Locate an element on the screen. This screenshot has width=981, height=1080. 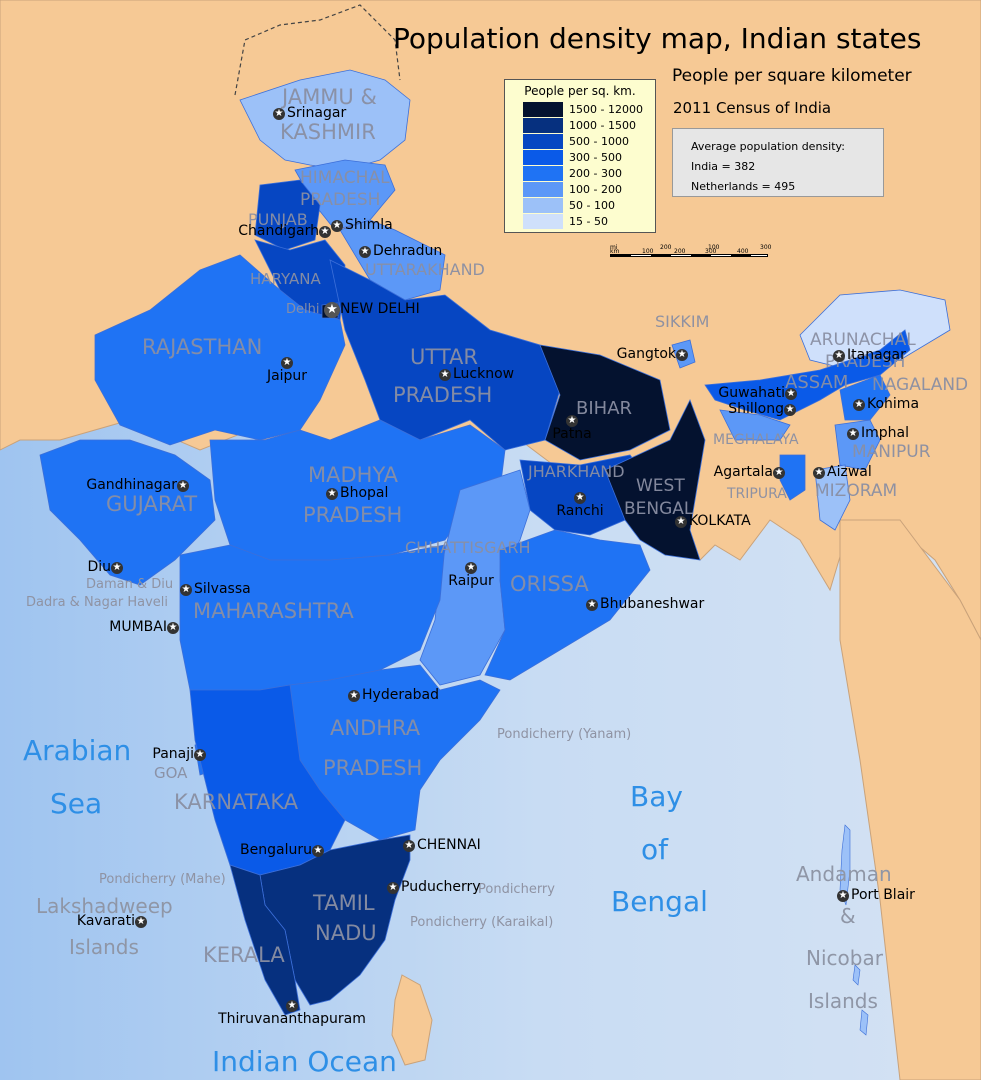
city-label-aizwal: Aizwal is located at coordinates (849, 472).